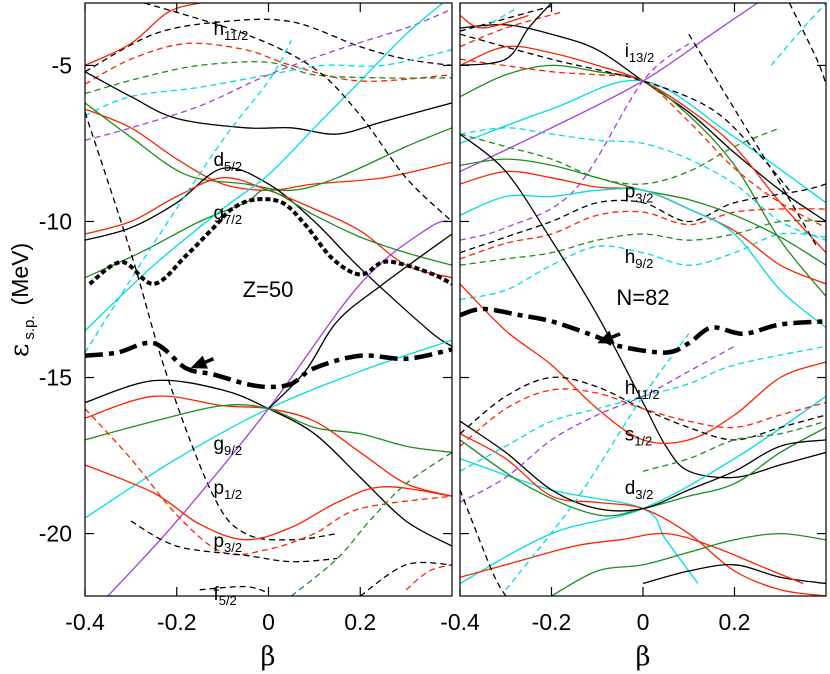 This screenshot has height=674, width=830. I want to click on orbital-j: 9/2, so click(644, 263).